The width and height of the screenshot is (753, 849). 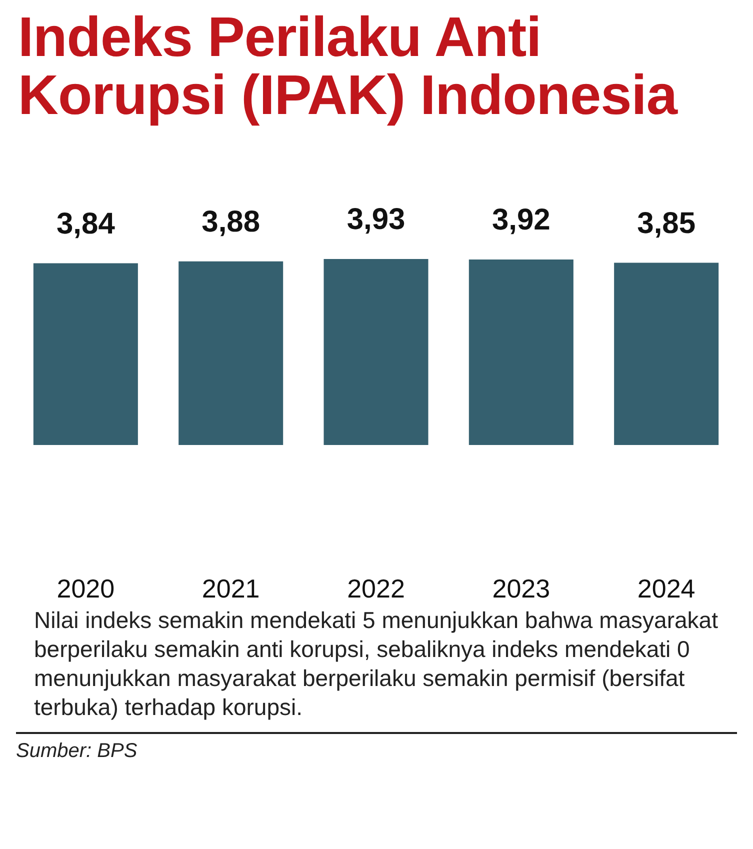 What do you see at coordinates (85, 589) in the screenshot?
I see `x-tick-label: 2020` at bounding box center [85, 589].